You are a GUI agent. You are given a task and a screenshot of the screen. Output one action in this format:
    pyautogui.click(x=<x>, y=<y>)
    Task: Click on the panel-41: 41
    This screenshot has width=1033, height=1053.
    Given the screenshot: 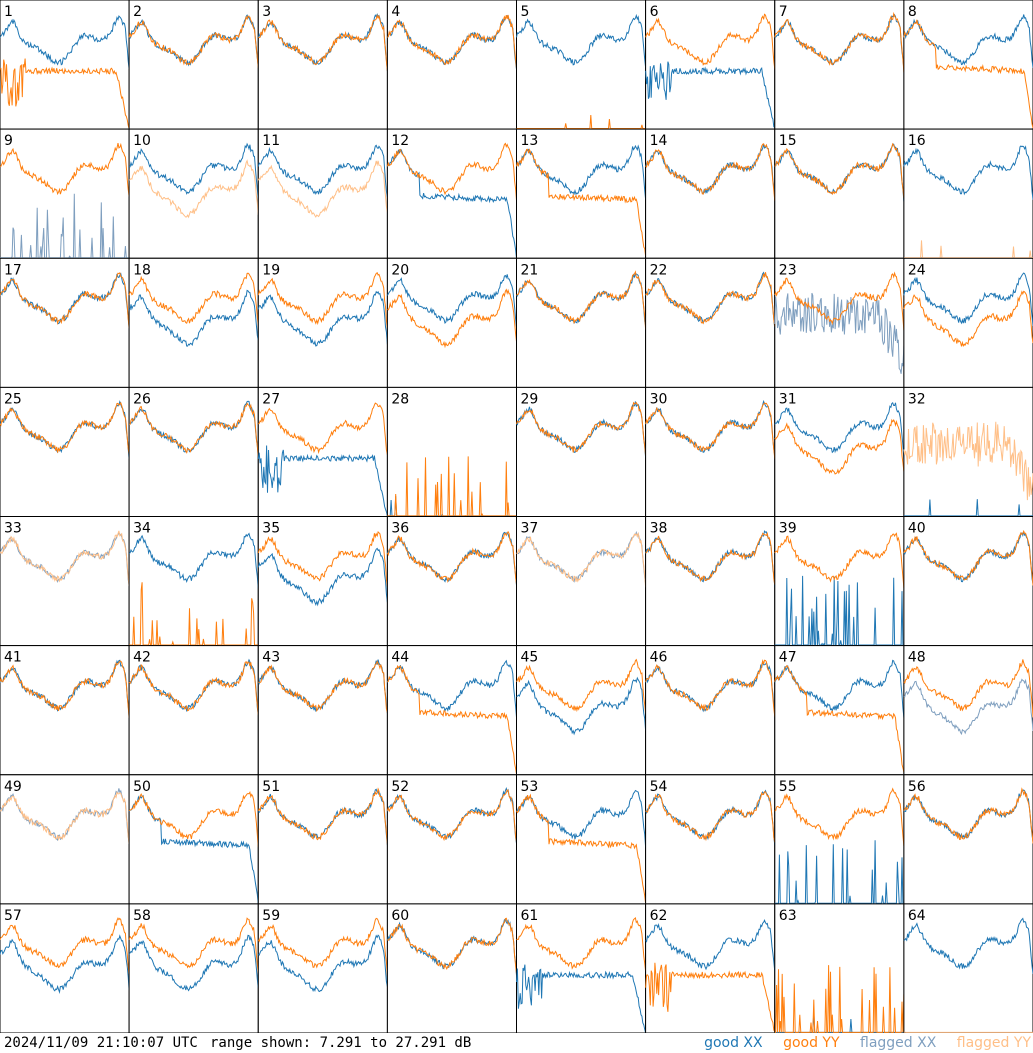 What is the action you would take?
    pyautogui.click(x=65, y=710)
    